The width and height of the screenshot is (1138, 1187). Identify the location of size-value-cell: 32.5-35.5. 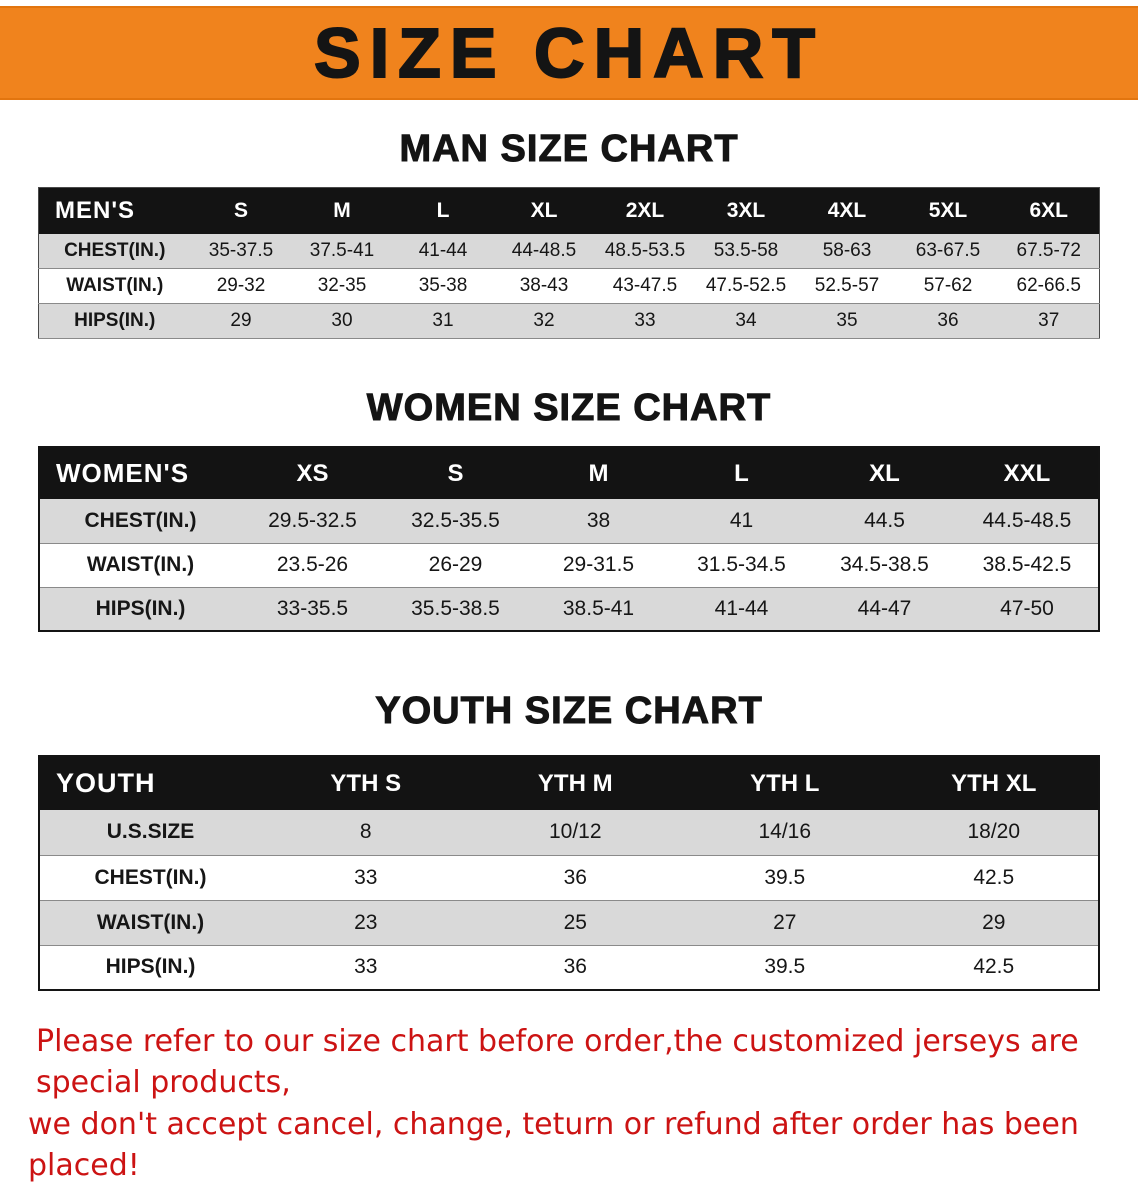
(455, 520).